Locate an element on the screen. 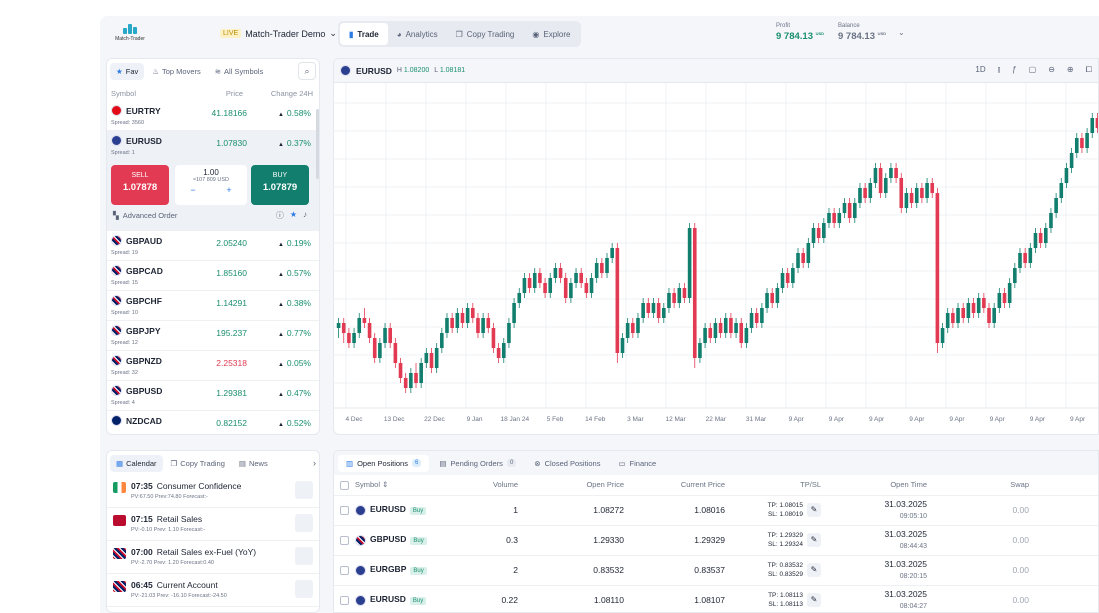 This screenshot has height=613, width=1099. tab-fav: ★ Fav is located at coordinates (127, 71).